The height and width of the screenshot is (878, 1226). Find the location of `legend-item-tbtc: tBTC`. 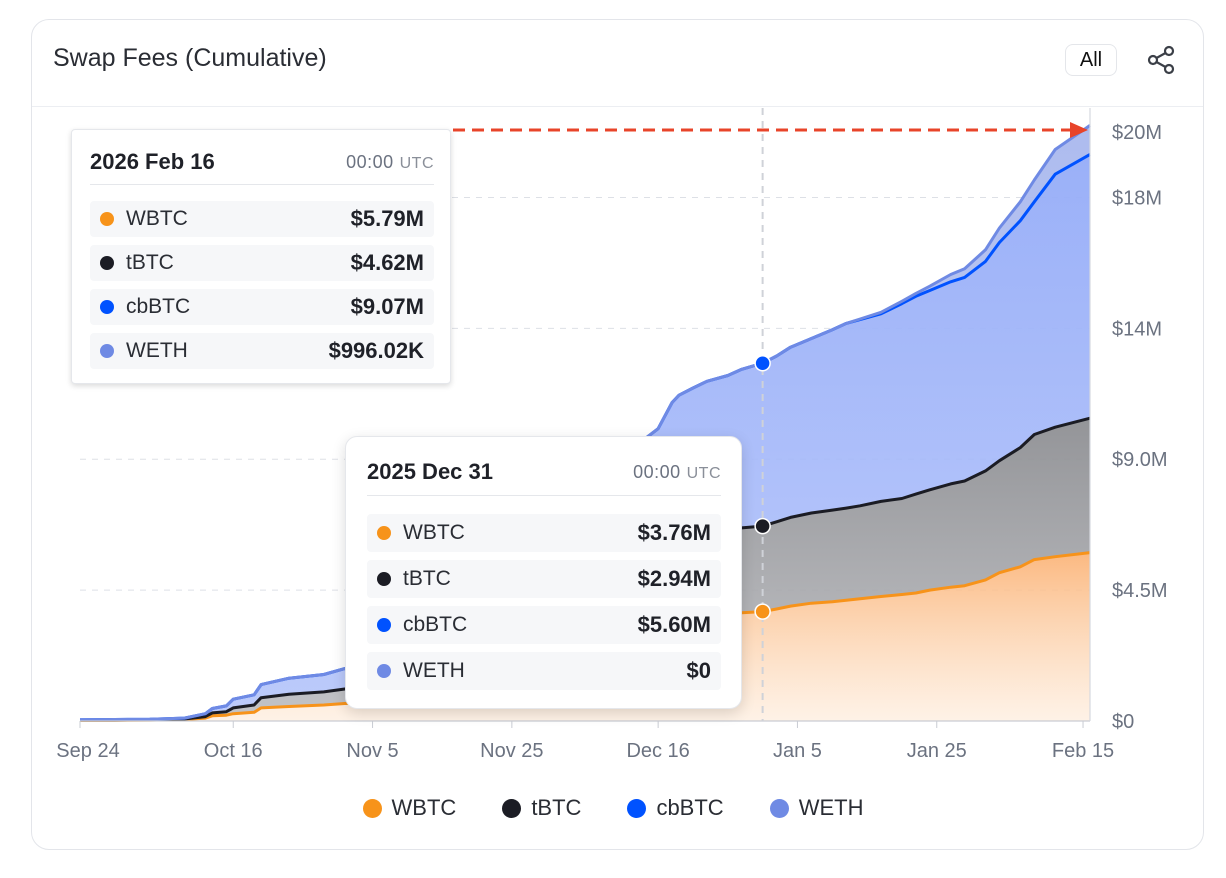

legend-item-tbtc: tBTC is located at coordinates (541, 808).